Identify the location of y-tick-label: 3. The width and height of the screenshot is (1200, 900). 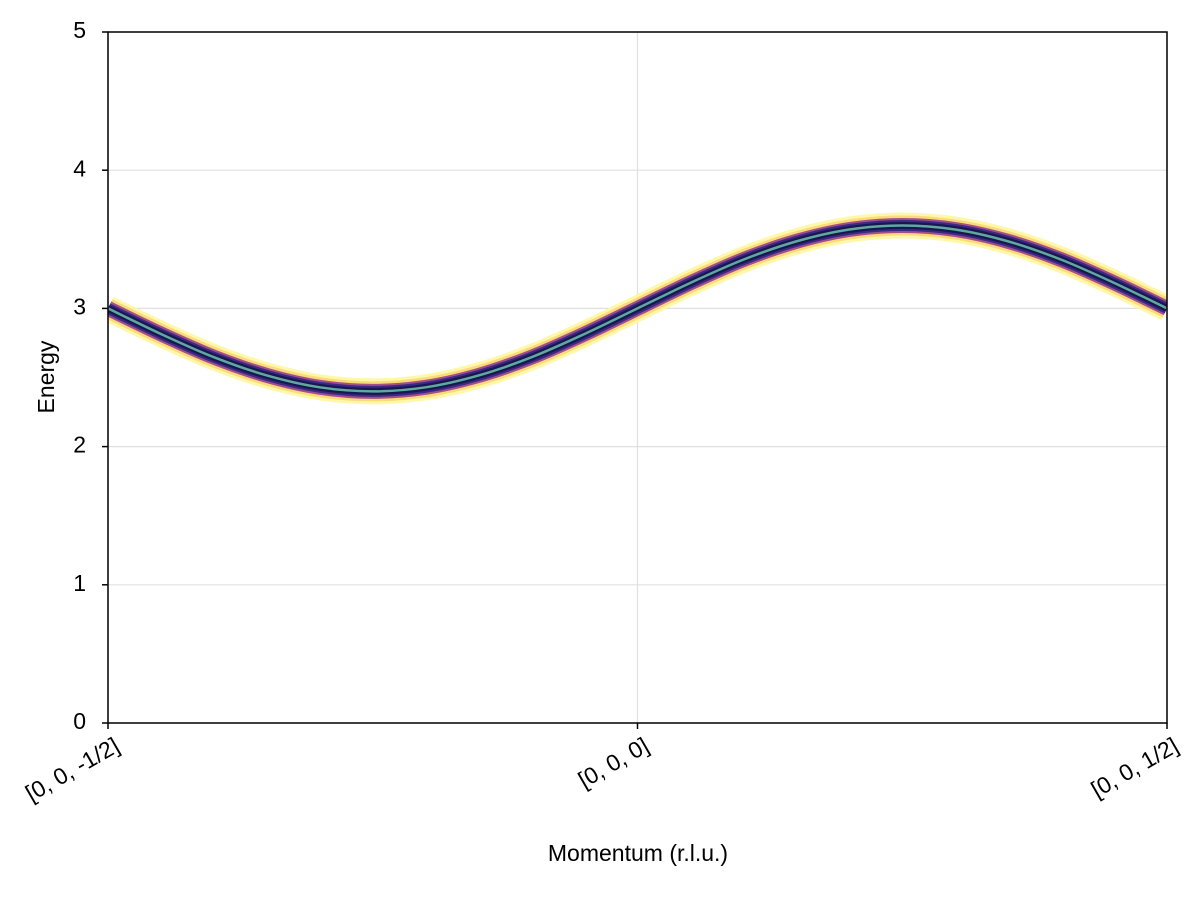
(79, 306).